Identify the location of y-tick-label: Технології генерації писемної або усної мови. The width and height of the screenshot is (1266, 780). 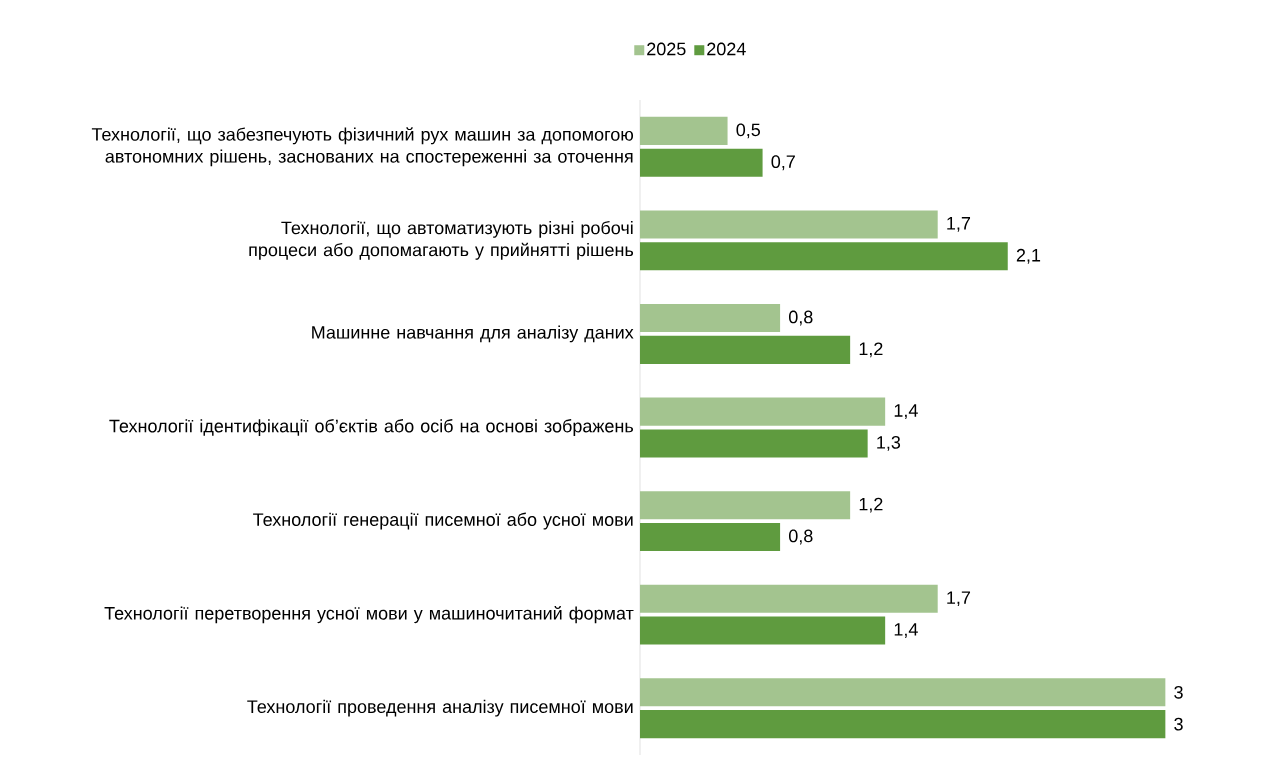
(443, 521).